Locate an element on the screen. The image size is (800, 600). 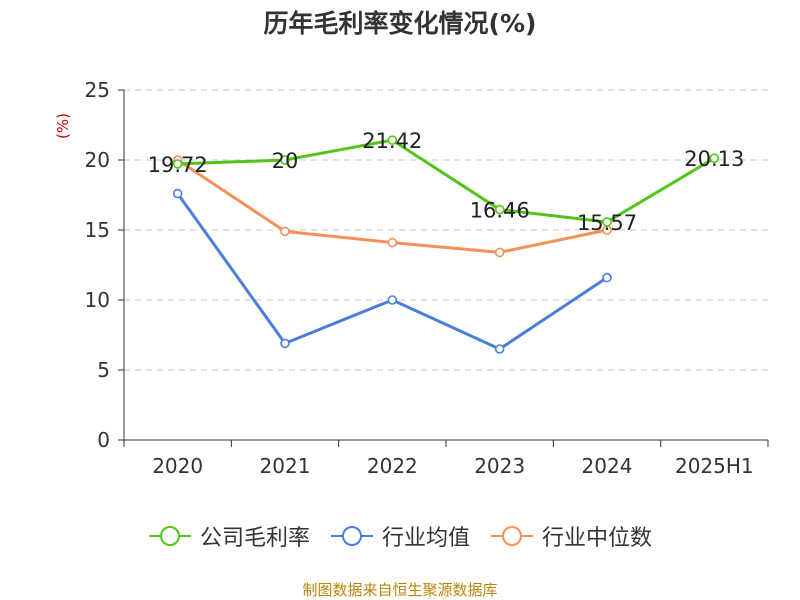
y-tick-label: 0 is located at coordinates (103, 440).